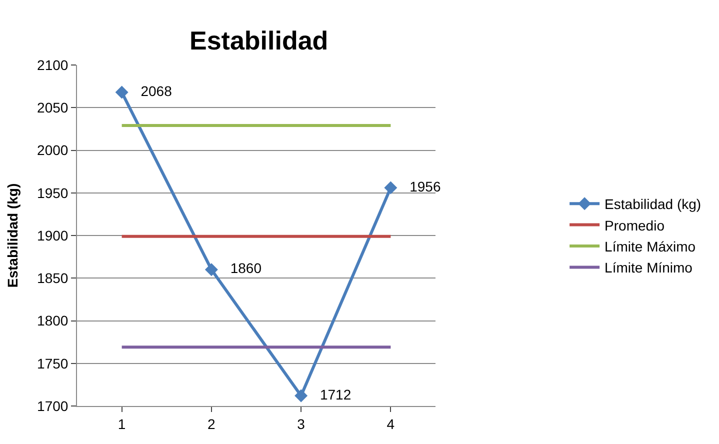  I want to click on y-tick-label: 2050, so click(52, 108).